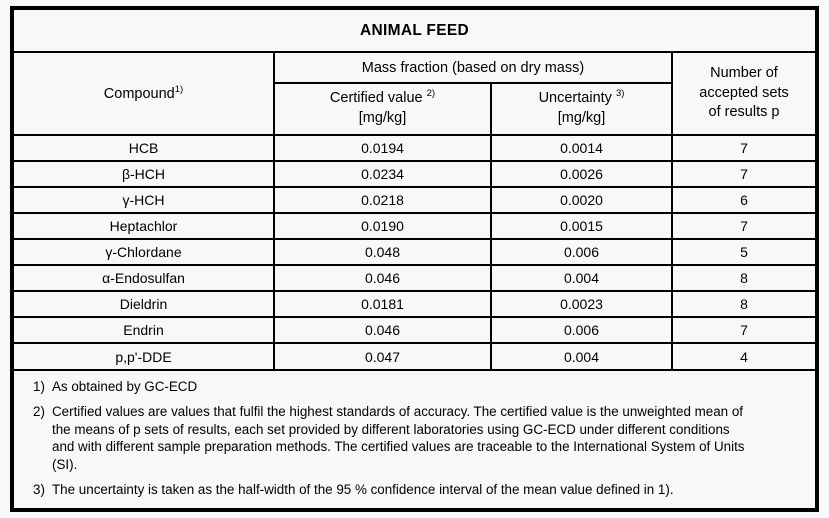  I want to click on uncertainty-unit: [mg/kg], so click(581, 118).